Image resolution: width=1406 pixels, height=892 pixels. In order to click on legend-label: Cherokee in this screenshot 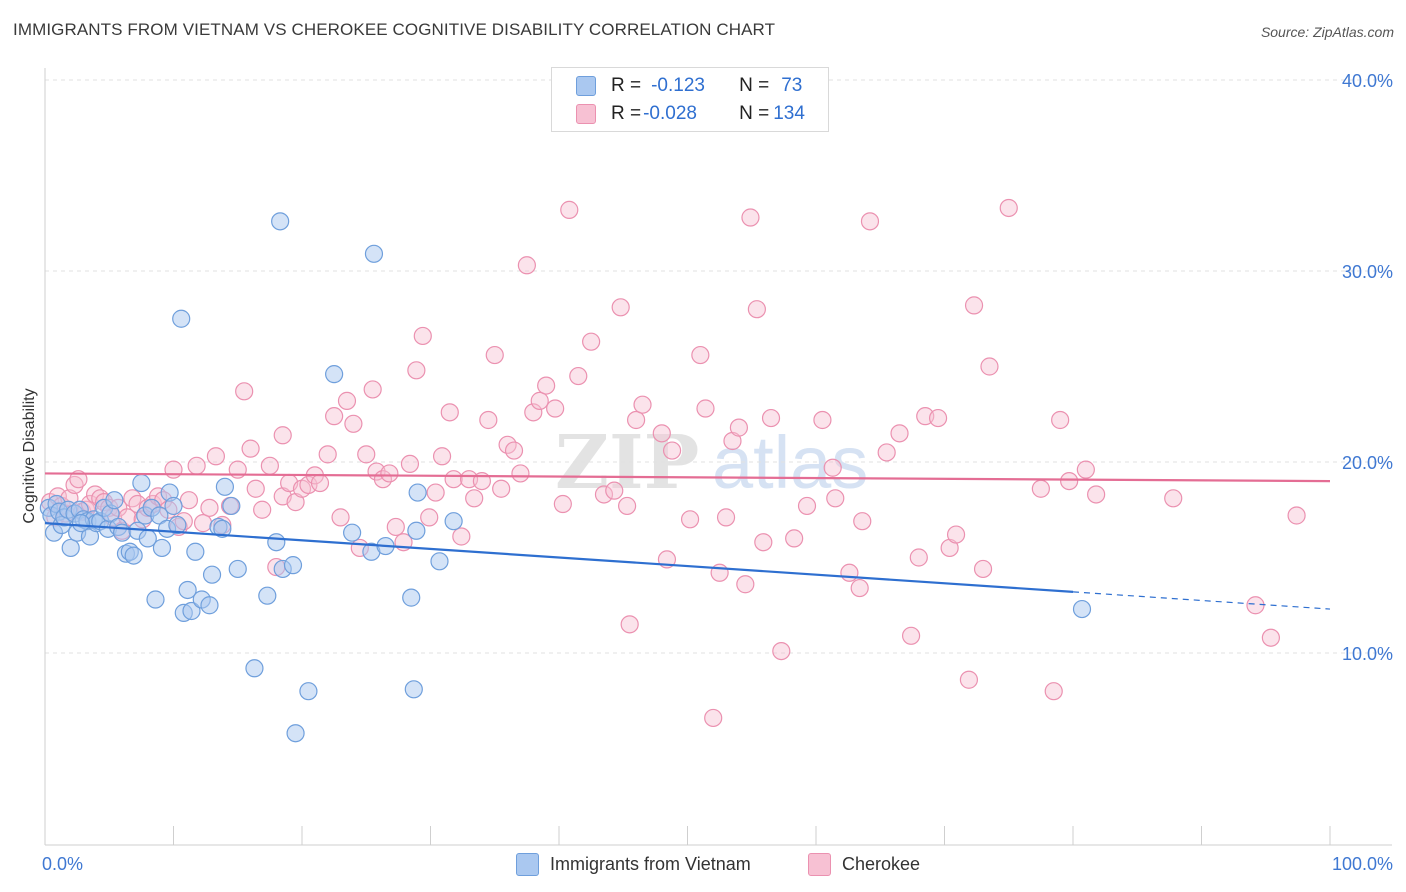, I will do `click(881, 863)`.